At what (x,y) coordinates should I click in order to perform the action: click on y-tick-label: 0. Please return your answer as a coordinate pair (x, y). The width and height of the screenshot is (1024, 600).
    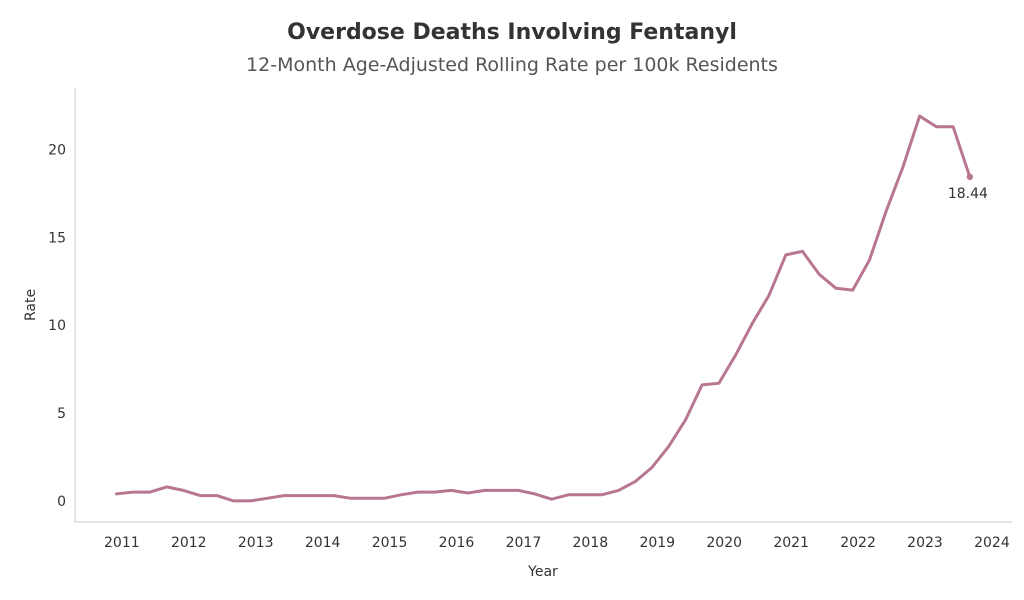
    Looking at the image, I should click on (61, 502).